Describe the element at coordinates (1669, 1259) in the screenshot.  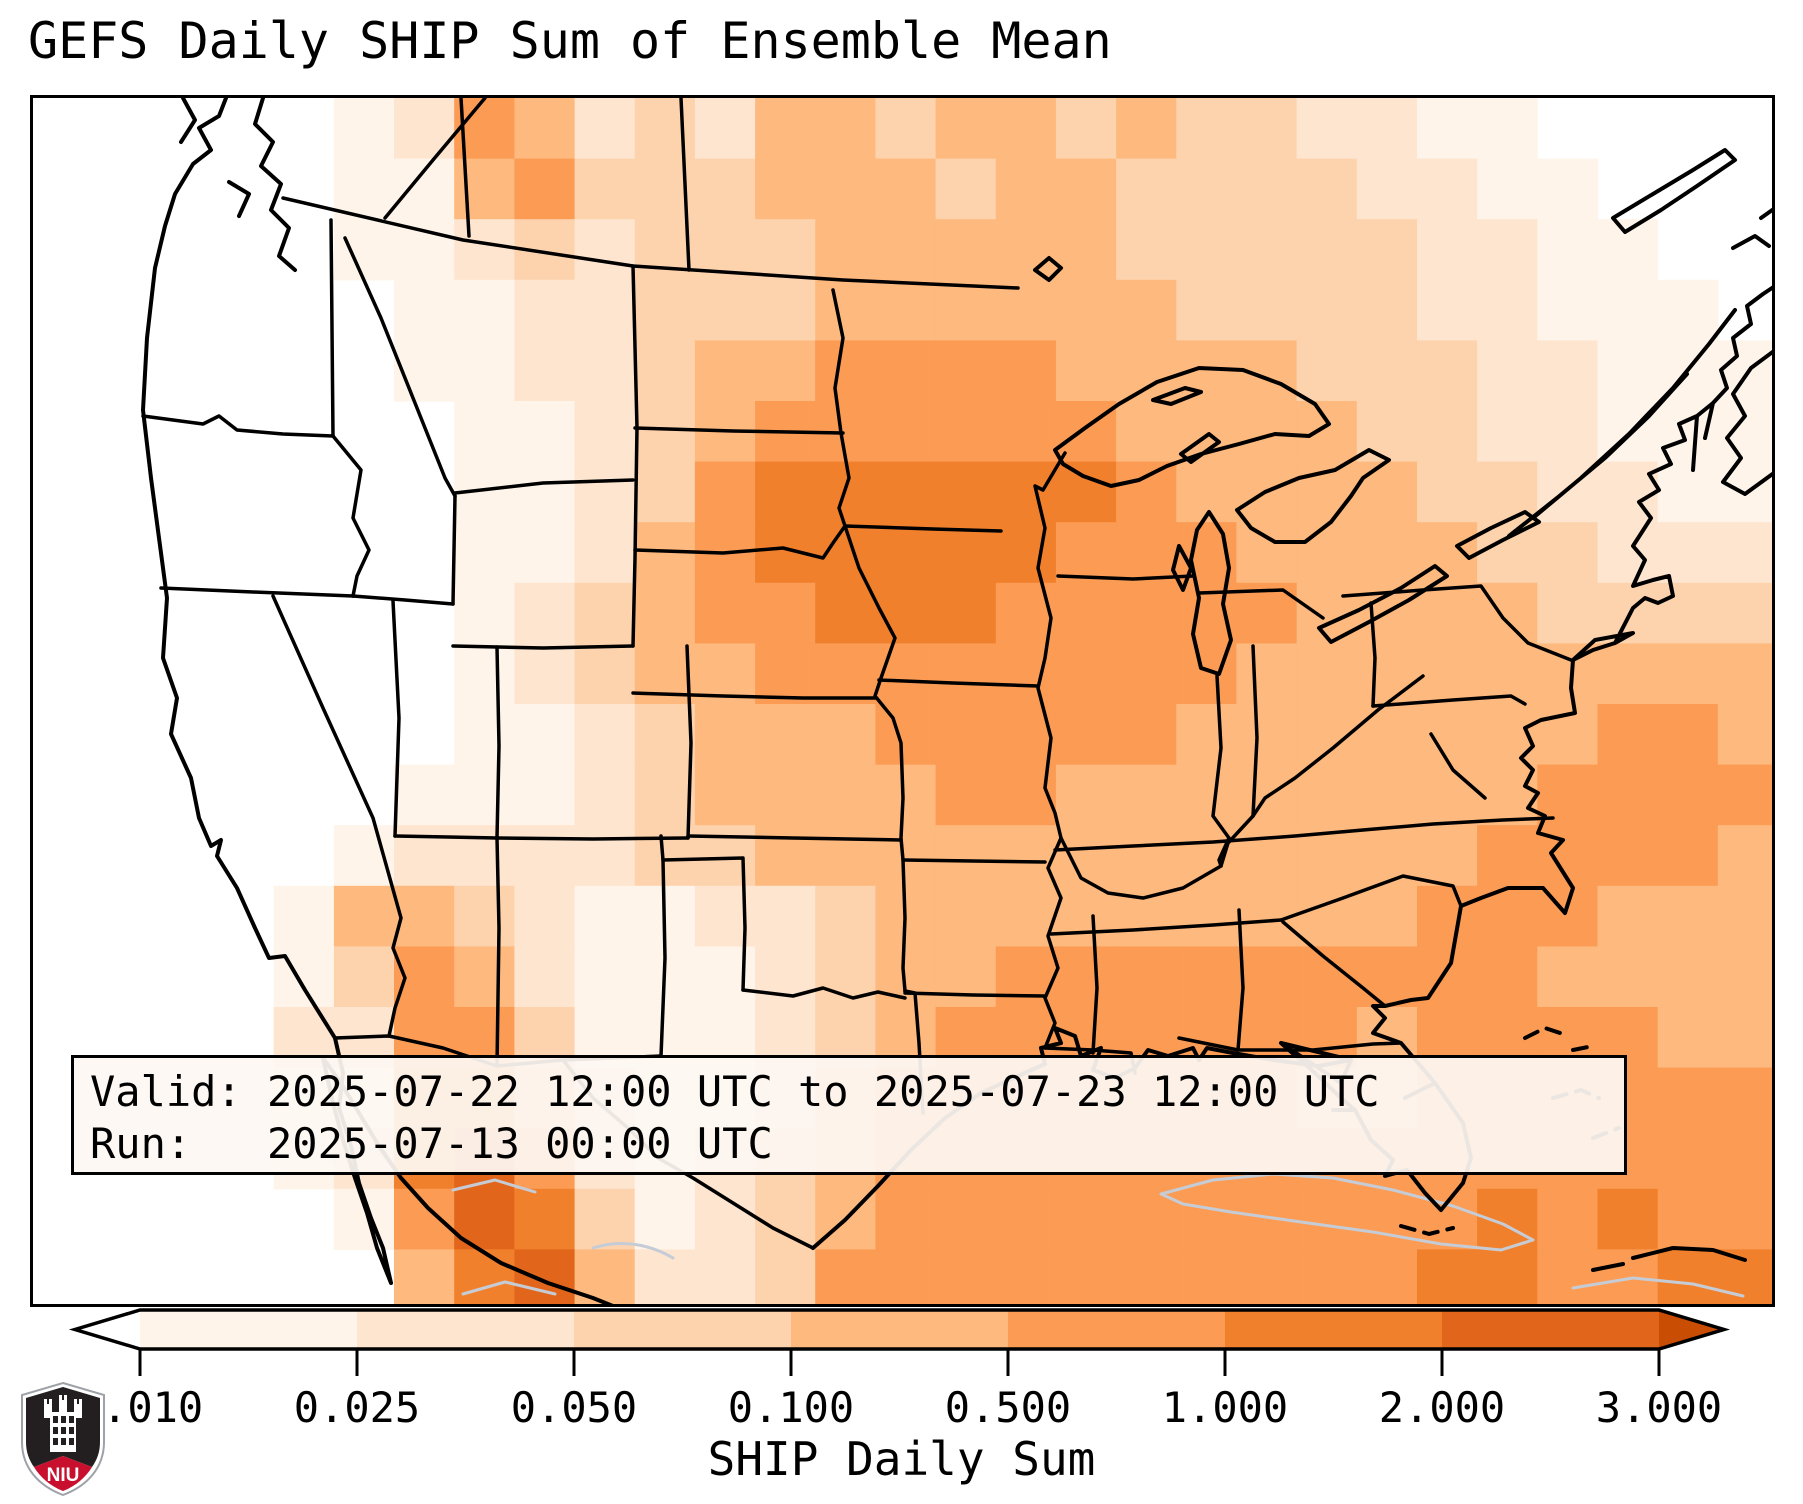
I see `cuba-black-coastline` at that location.